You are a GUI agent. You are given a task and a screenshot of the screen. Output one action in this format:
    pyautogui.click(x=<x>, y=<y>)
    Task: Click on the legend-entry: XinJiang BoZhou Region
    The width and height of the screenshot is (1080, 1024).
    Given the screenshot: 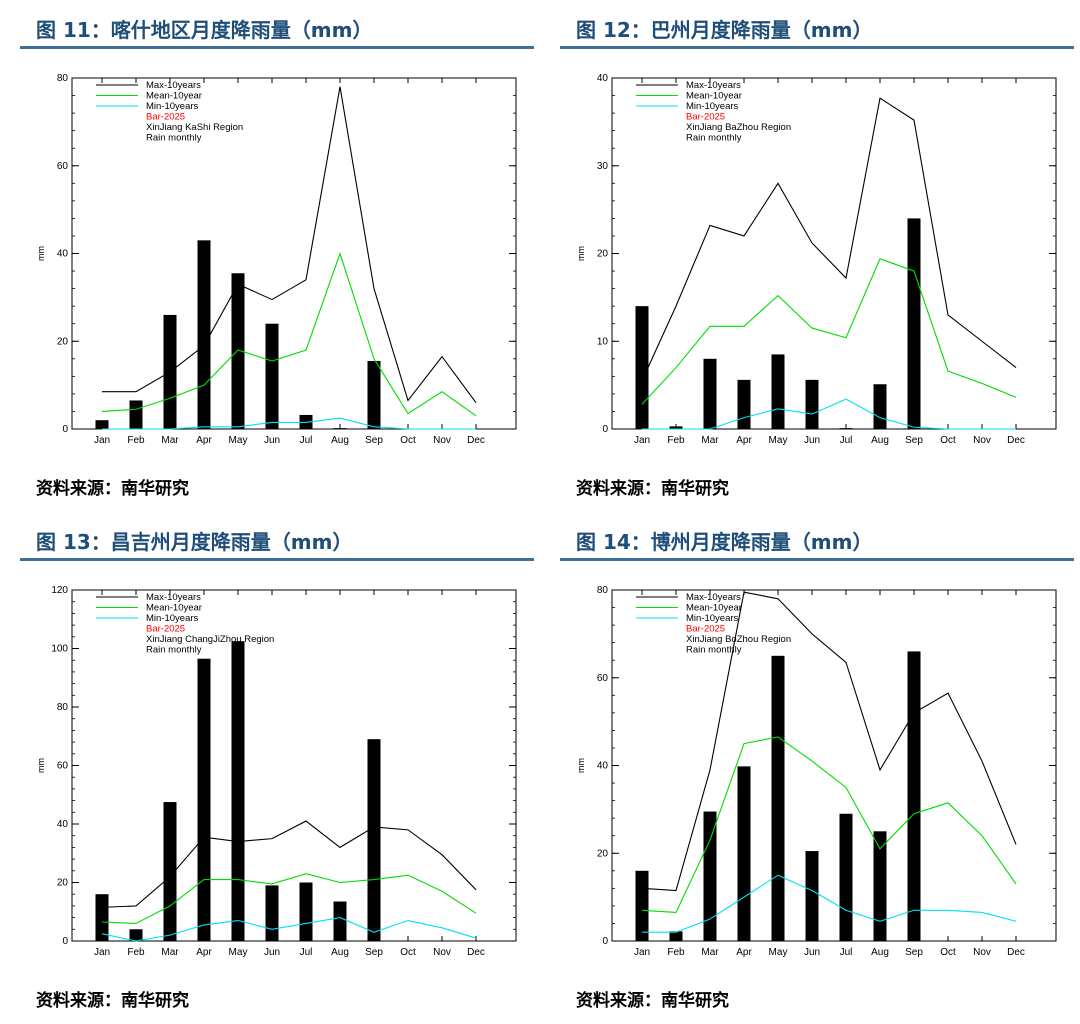 What is the action you would take?
    pyautogui.click(x=738, y=639)
    